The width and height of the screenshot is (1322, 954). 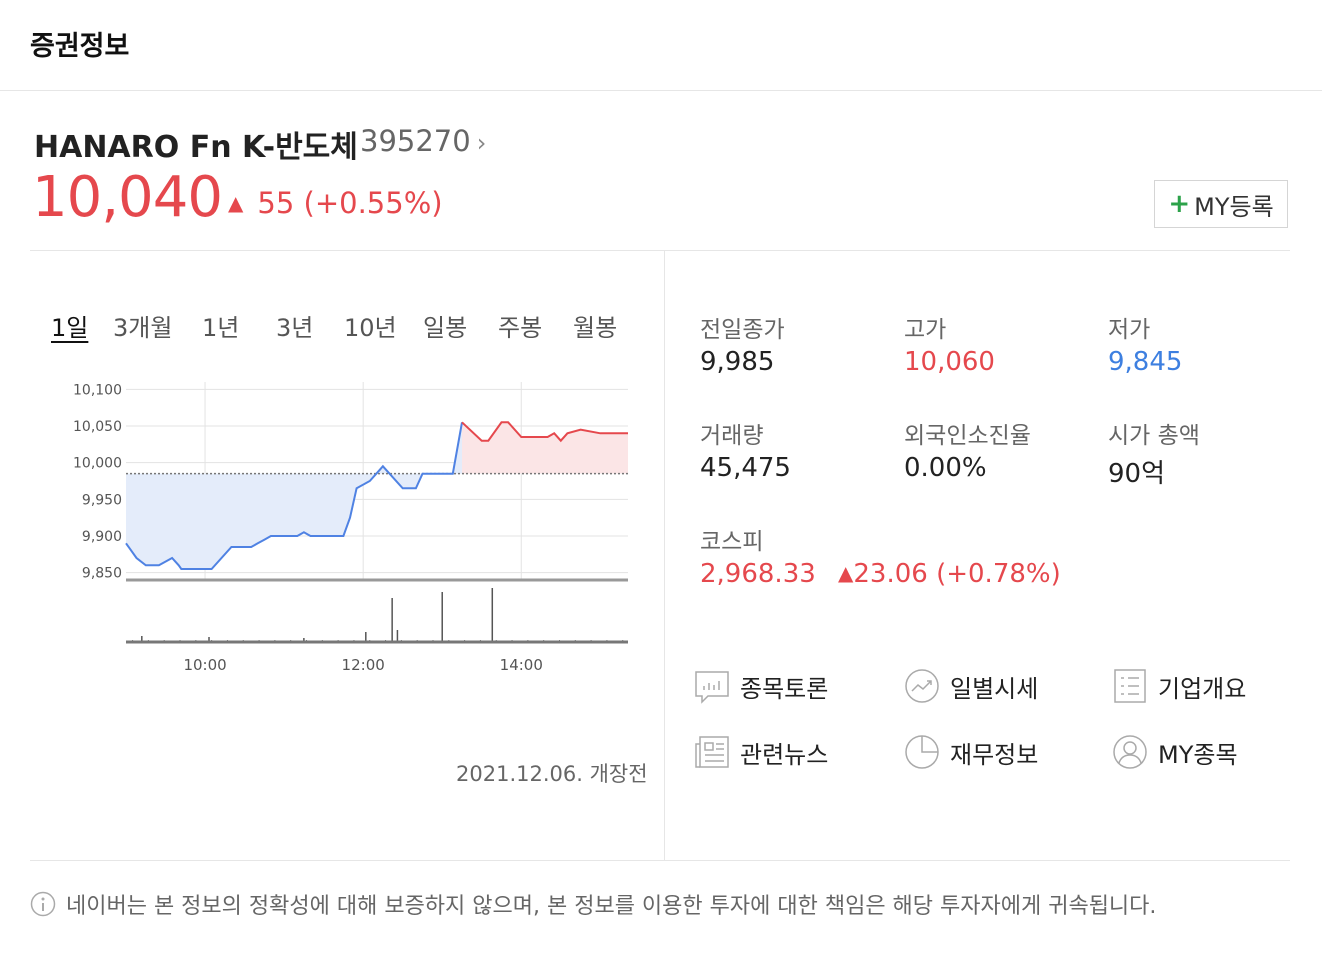 What do you see at coordinates (295, 328) in the screenshot?
I see `tab-3year: 3년` at bounding box center [295, 328].